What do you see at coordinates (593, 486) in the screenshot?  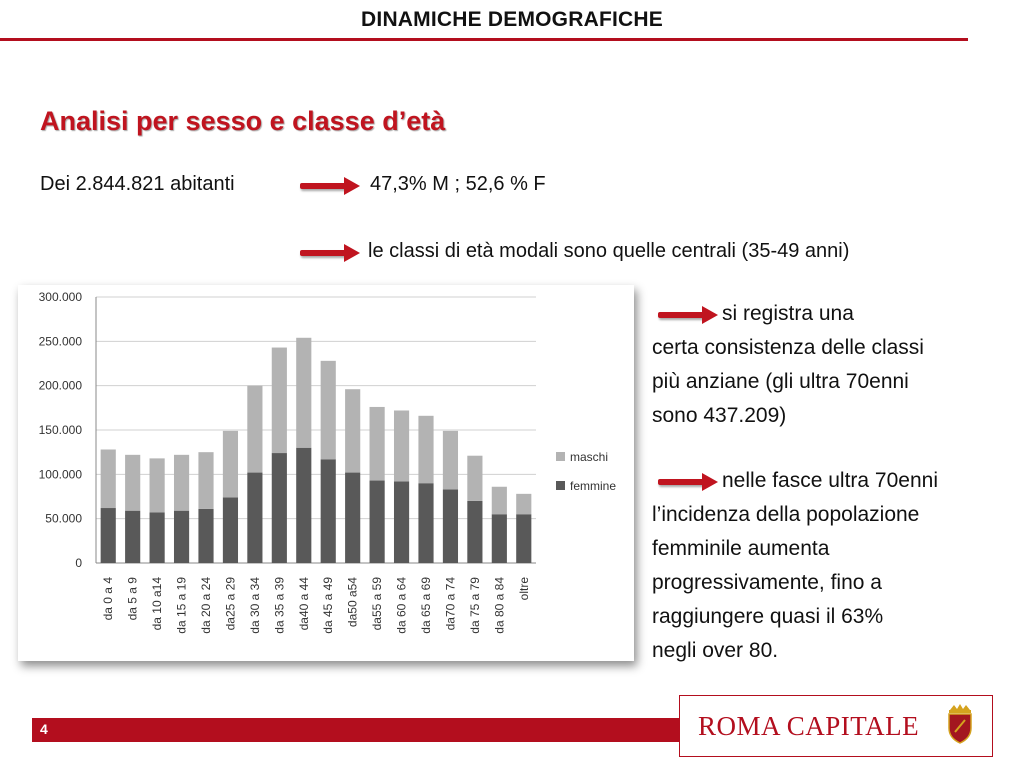 I see `legend-label: femmine` at bounding box center [593, 486].